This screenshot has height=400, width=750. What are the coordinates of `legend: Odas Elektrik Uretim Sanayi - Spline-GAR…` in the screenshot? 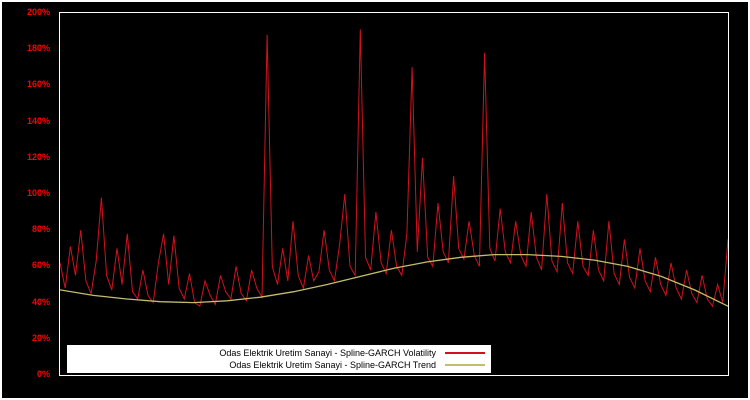 It's located at (279, 359).